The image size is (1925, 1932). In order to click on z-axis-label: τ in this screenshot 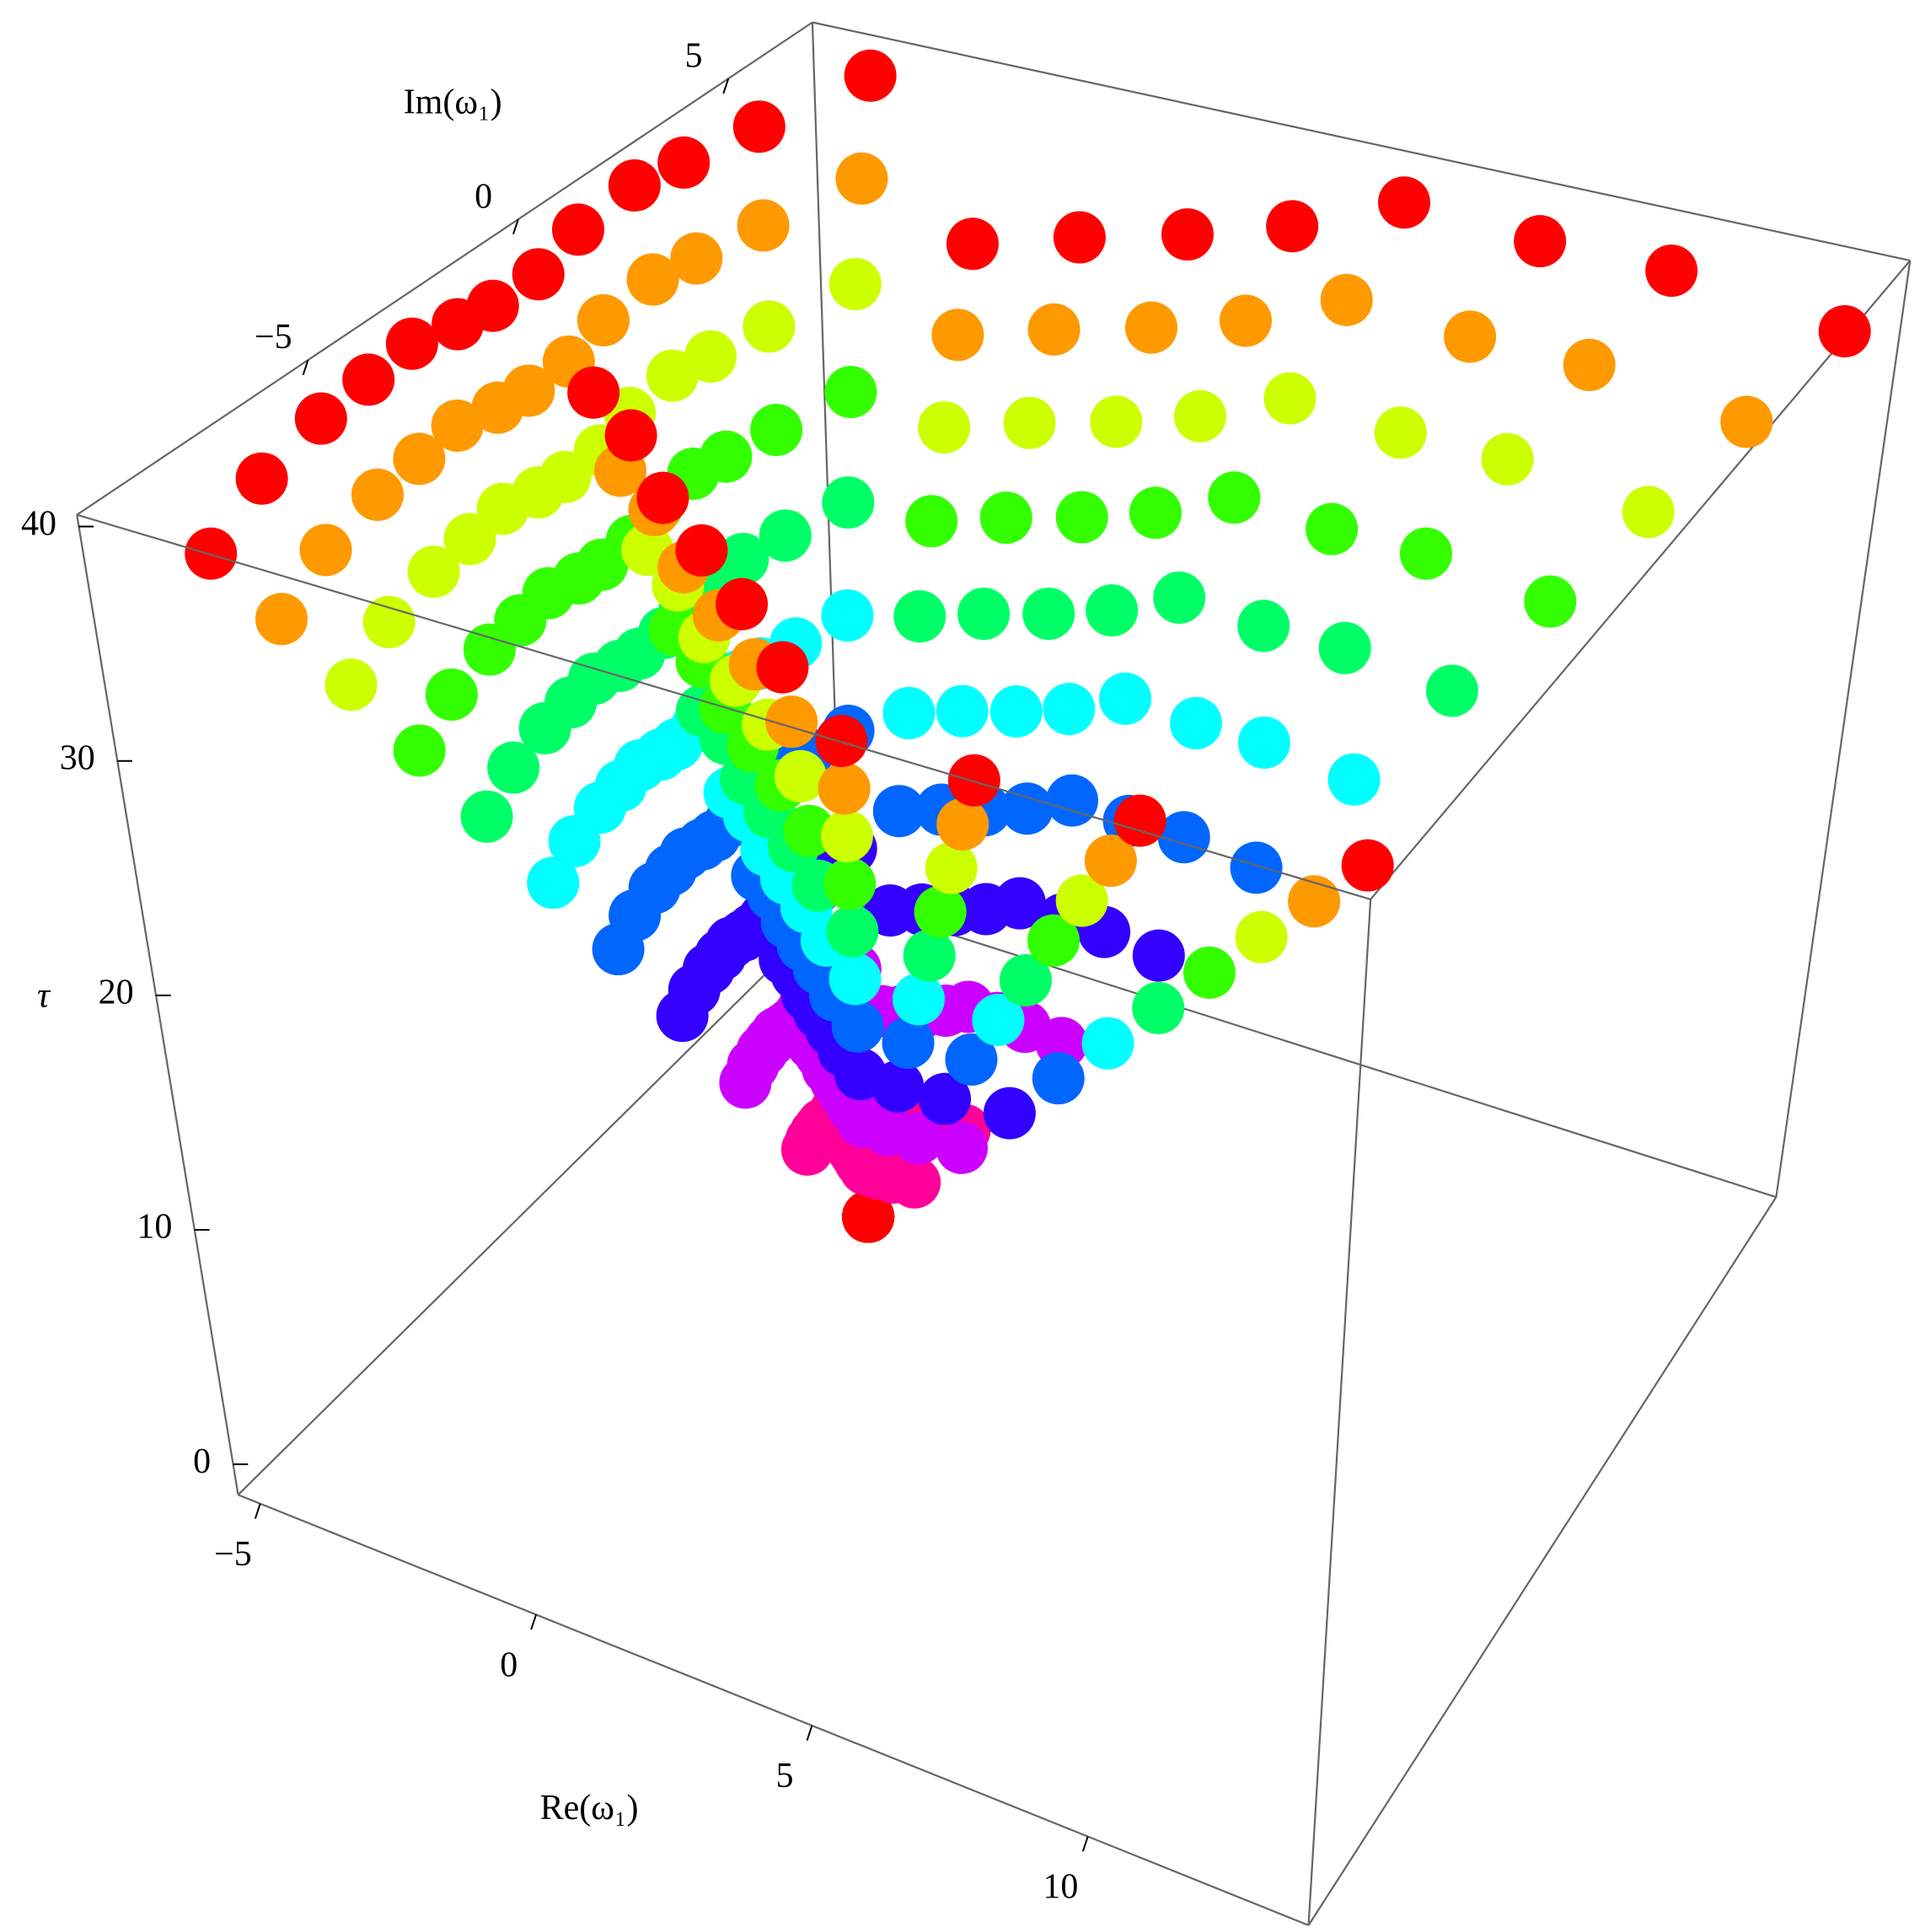, I will do `click(44, 995)`.